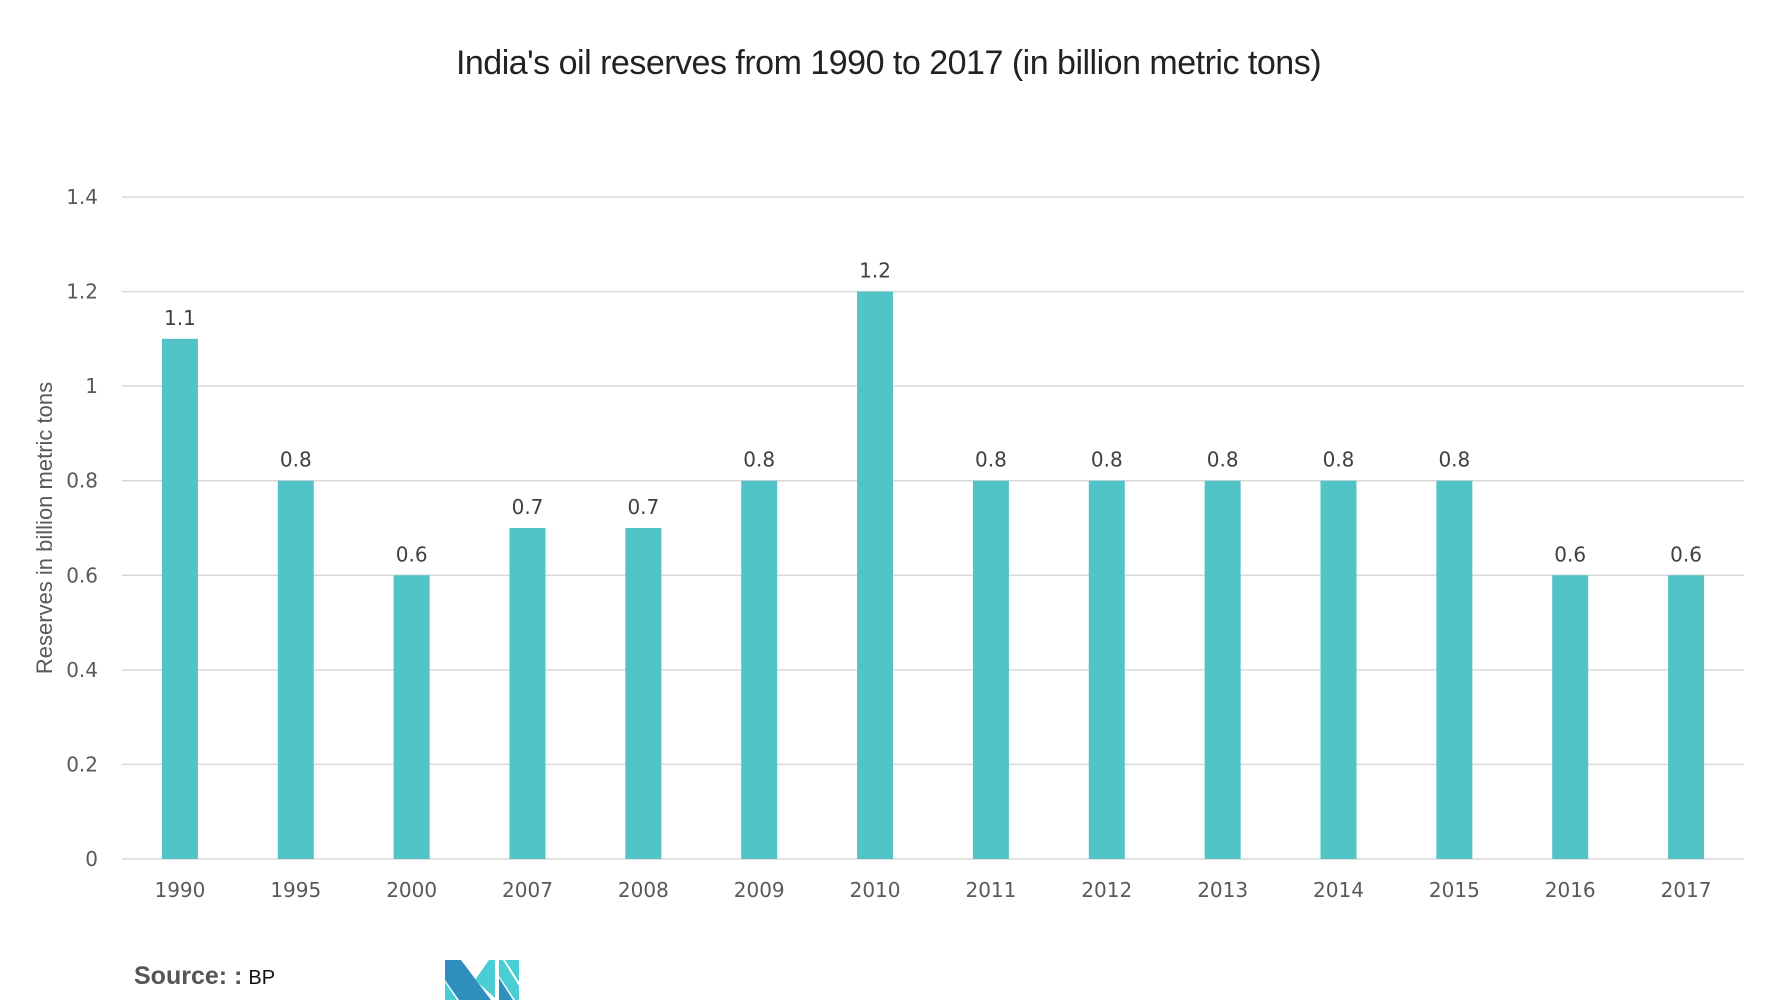 This screenshot has height=1004, width=1777. What do you see at coordinates (1686, 890) in the screenshot?
I see `x-tick-label: 2017` at bounding box center [1686, 890].